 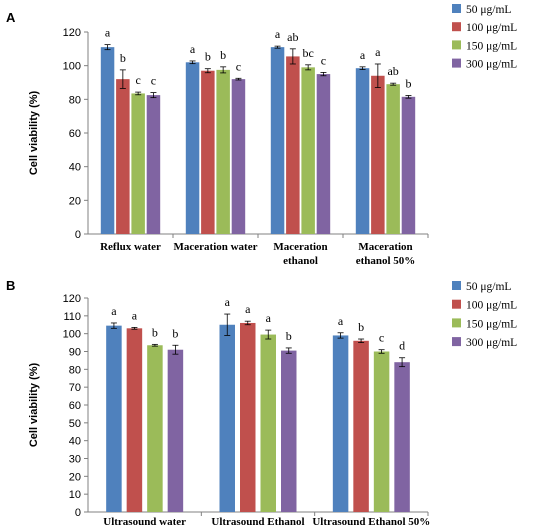 I want to click on panel-letter: A, so click(x=11, y=17).